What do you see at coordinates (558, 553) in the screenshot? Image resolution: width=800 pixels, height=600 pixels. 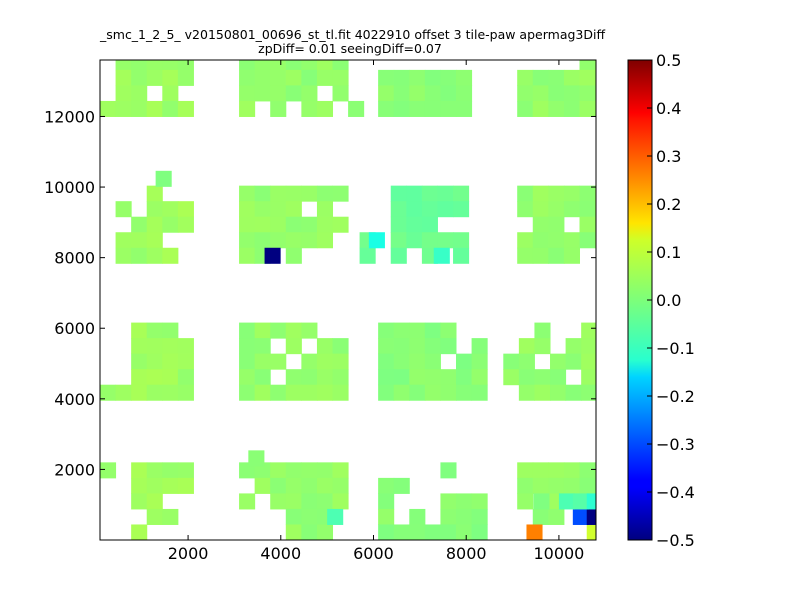 I see `x-tick-label: 10000` at bounding box center [558, 553].